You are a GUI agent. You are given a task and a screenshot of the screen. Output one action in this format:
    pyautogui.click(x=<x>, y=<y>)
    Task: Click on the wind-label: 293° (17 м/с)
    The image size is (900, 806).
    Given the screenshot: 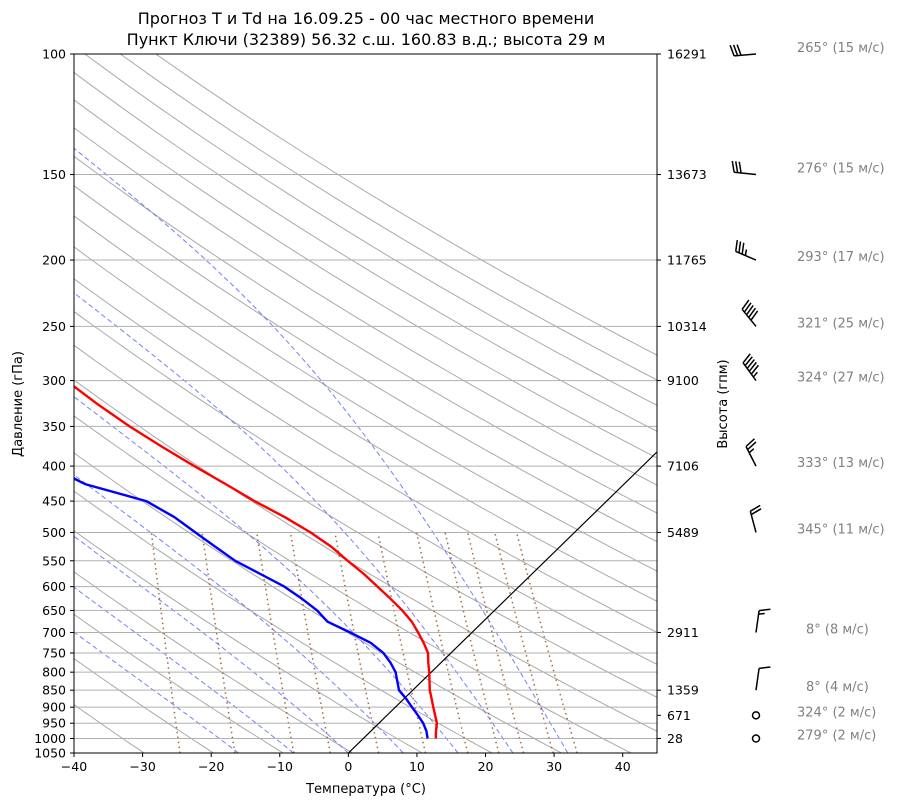 What is the action you would take?
    pyautogui.click(x=841, y=257)
    